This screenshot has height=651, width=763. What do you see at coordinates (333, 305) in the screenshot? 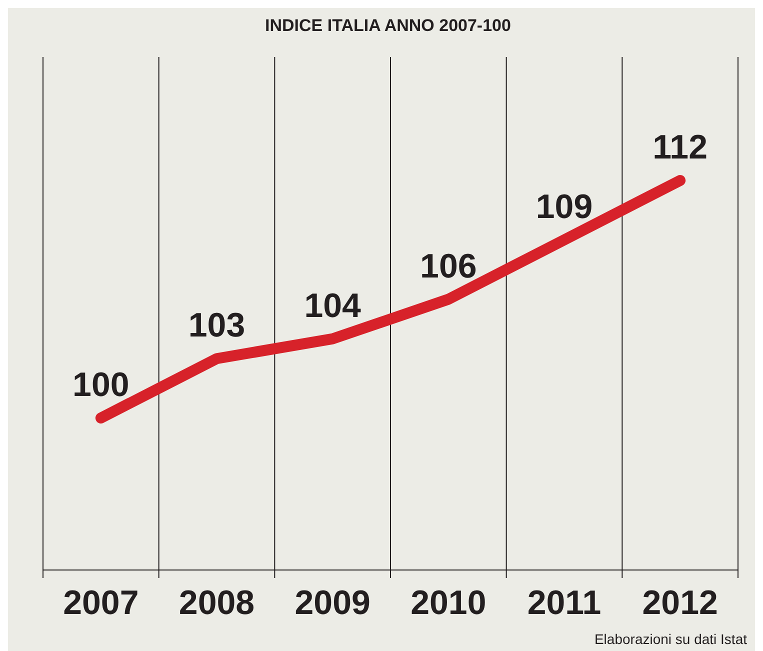
I see `data-label: 104` at bounding box center [333, 305].